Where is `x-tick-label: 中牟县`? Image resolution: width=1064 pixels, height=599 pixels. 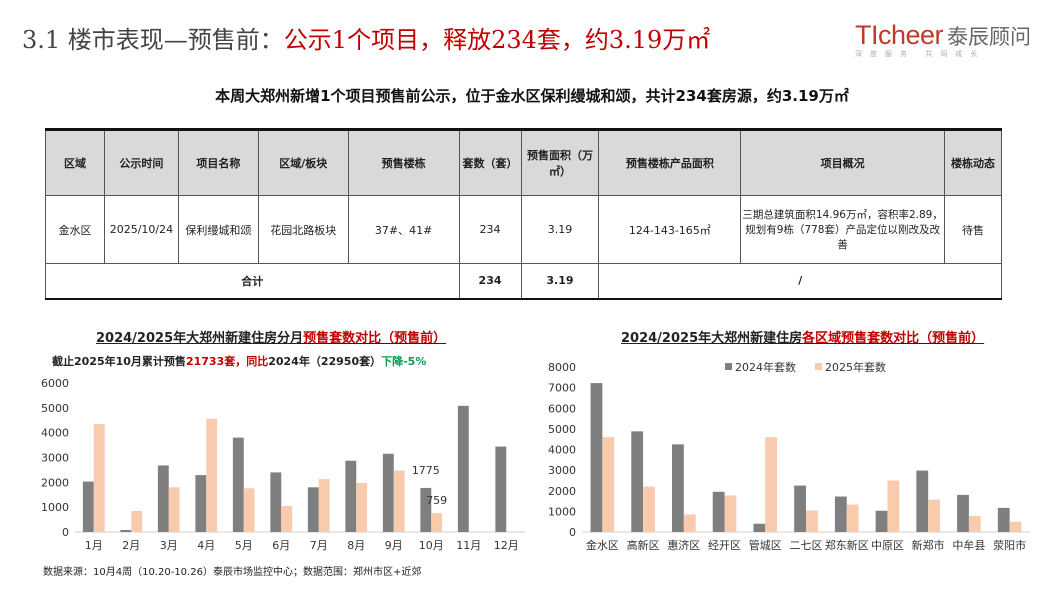 x-tick-label: 中牟县 is located at coordinates (968, 545).